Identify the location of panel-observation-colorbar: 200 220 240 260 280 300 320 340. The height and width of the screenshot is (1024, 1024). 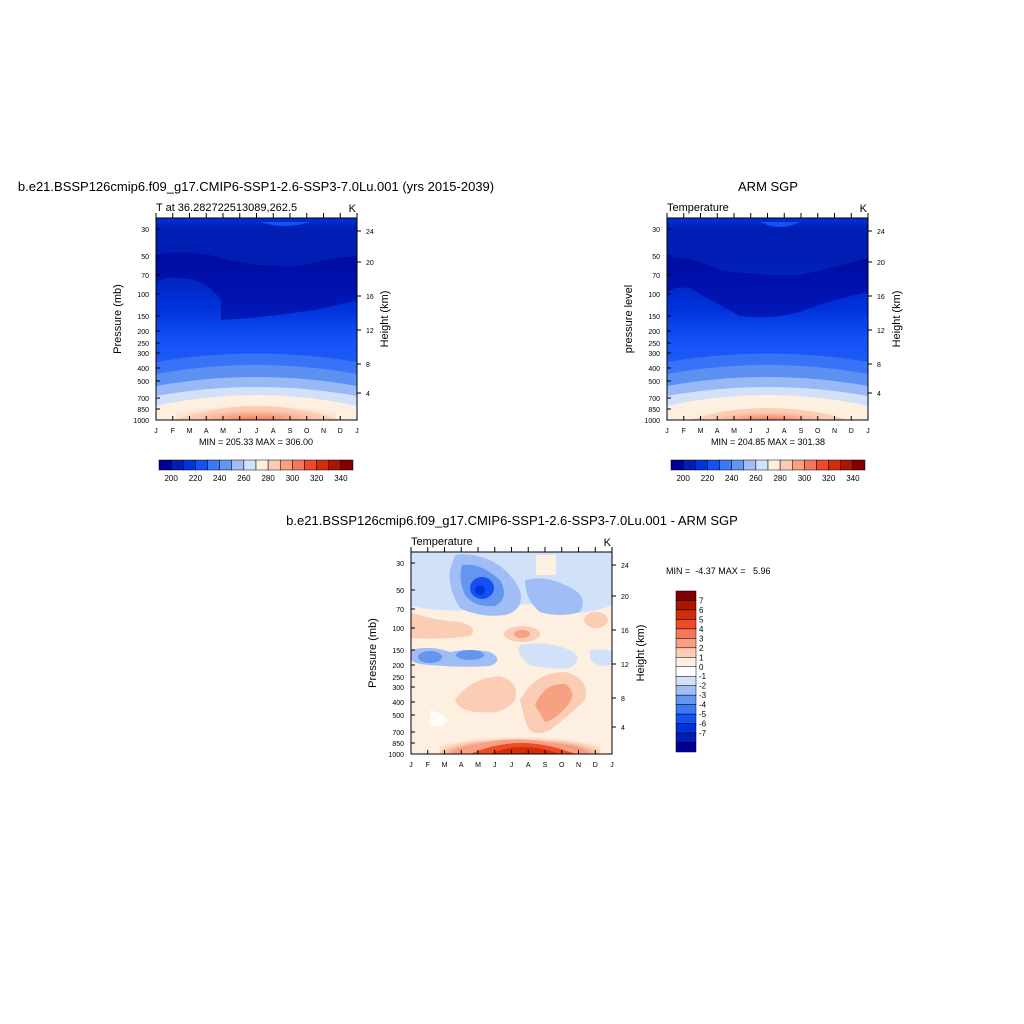
(768, 471).